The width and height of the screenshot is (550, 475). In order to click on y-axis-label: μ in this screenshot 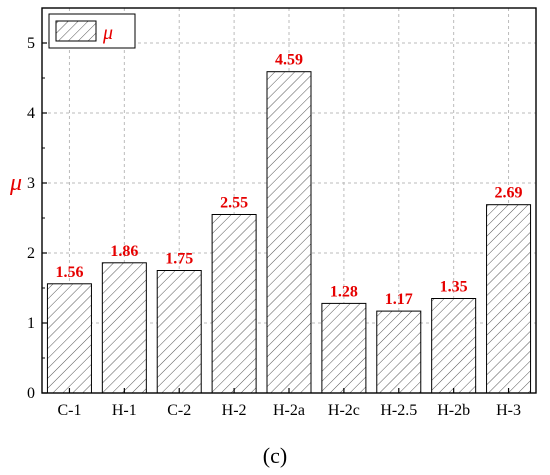, I will do `click(15, 183)`.